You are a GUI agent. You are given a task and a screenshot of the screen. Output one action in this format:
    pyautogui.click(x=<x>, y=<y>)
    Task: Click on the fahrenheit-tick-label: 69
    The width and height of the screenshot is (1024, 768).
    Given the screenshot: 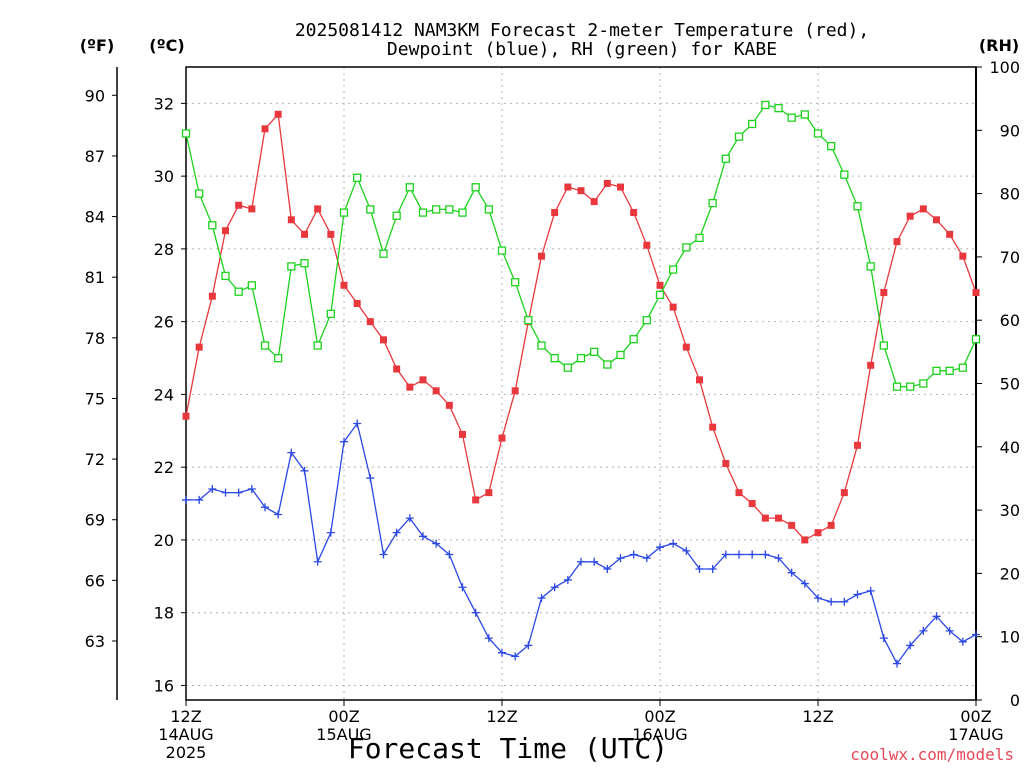 What is the action you would take?
    pyautogui.click(x=95, y=520)
    